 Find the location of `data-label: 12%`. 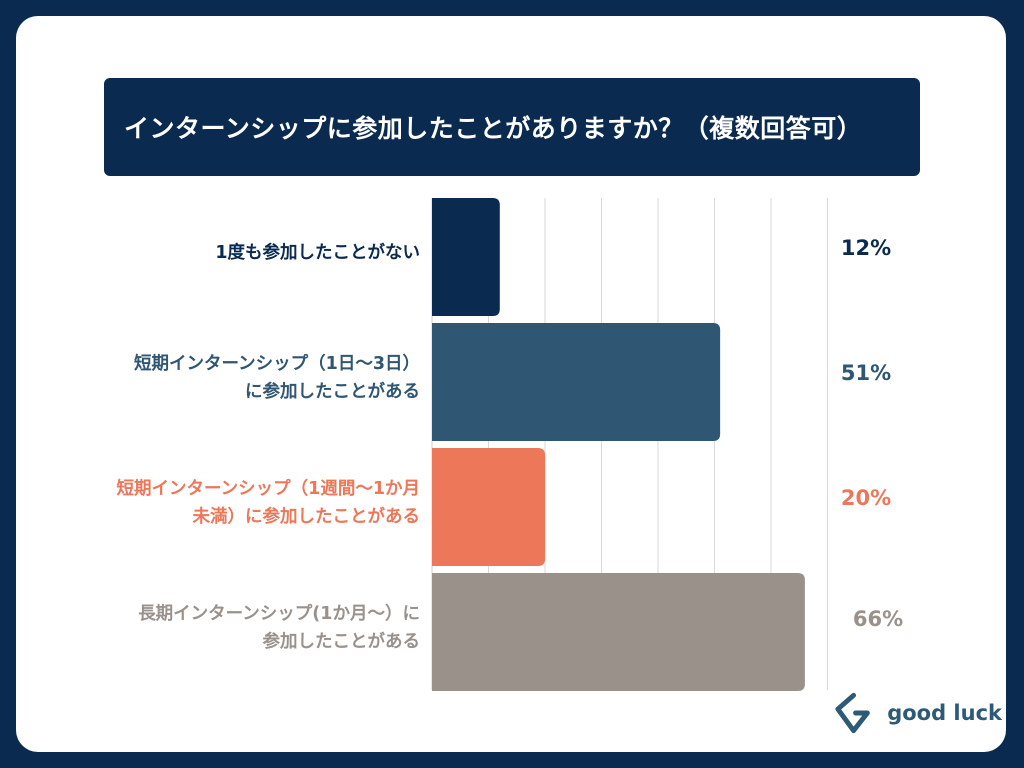

data-label: 12% is located at coordinates (866, 248).